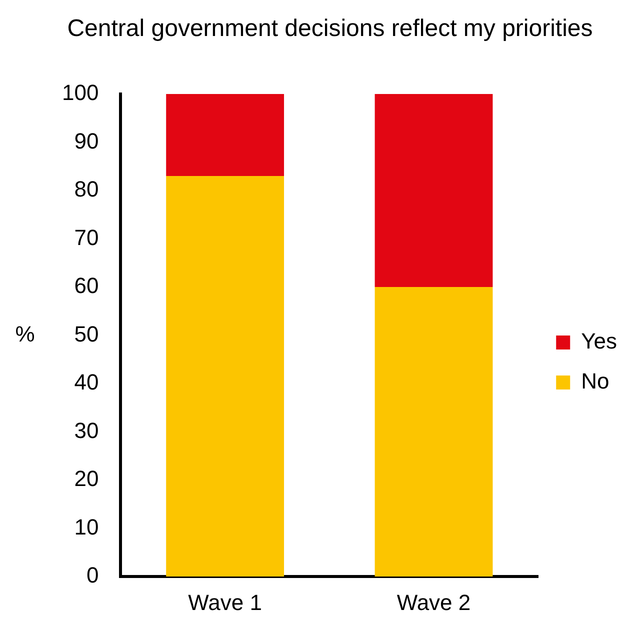 Image resolution: width=635 pixels, height=635 pixels. What do you see at coordinates (92, 575) in the screenshot?
I see `y-tick-label: 0` at bounding box center [92, 575].